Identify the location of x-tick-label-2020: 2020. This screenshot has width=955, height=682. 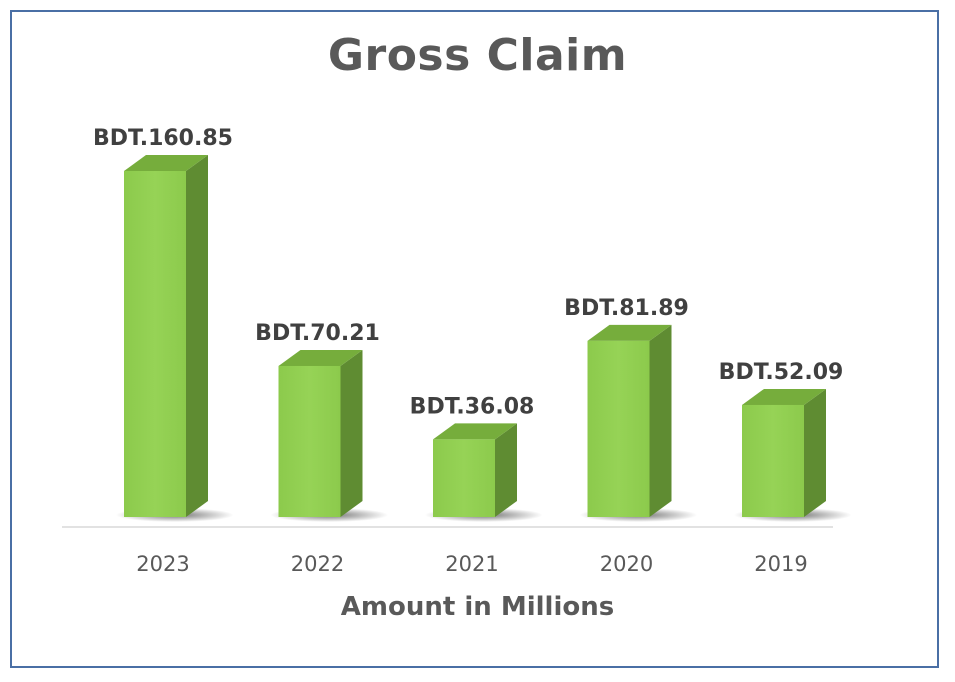
(626, 564).